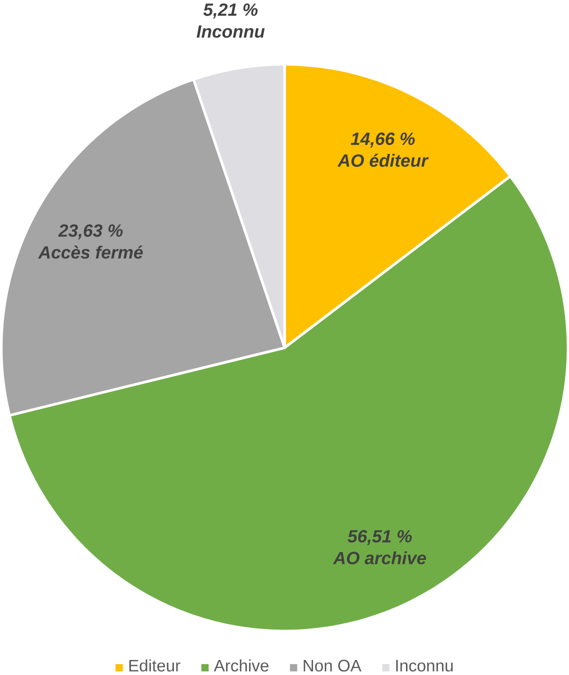  What do you see at coordinates (241, 665) in the screenshot?
I see `legend-label: Archive` at bounding box center [241, 665].